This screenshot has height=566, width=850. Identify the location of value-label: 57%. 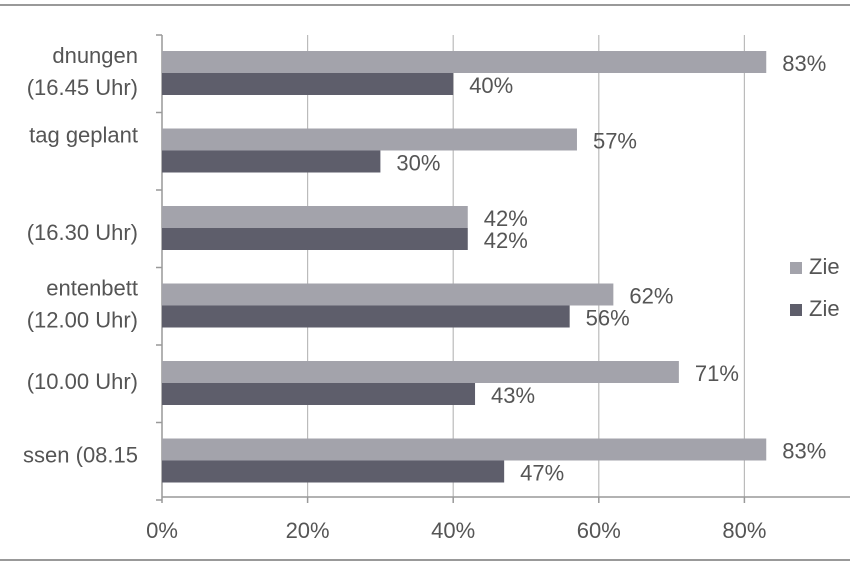
(615, 140).